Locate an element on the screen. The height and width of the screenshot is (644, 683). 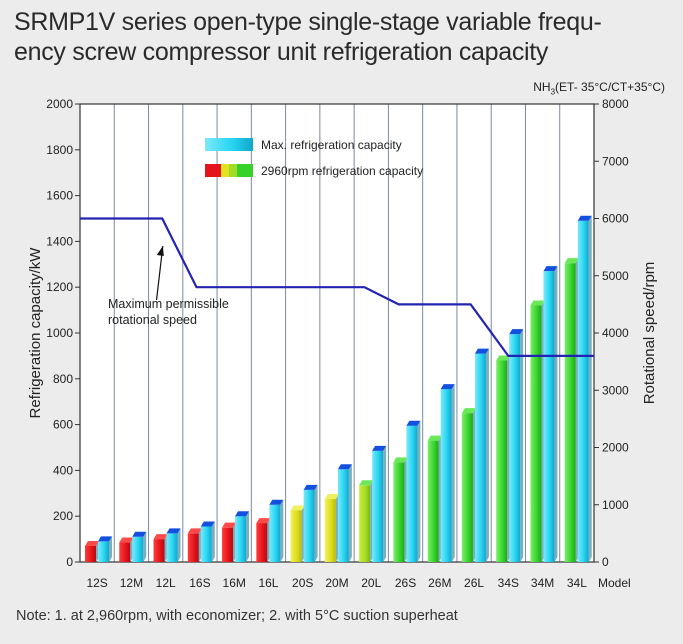
y-tick-label: 1000 is located at coordinates (59, 333).